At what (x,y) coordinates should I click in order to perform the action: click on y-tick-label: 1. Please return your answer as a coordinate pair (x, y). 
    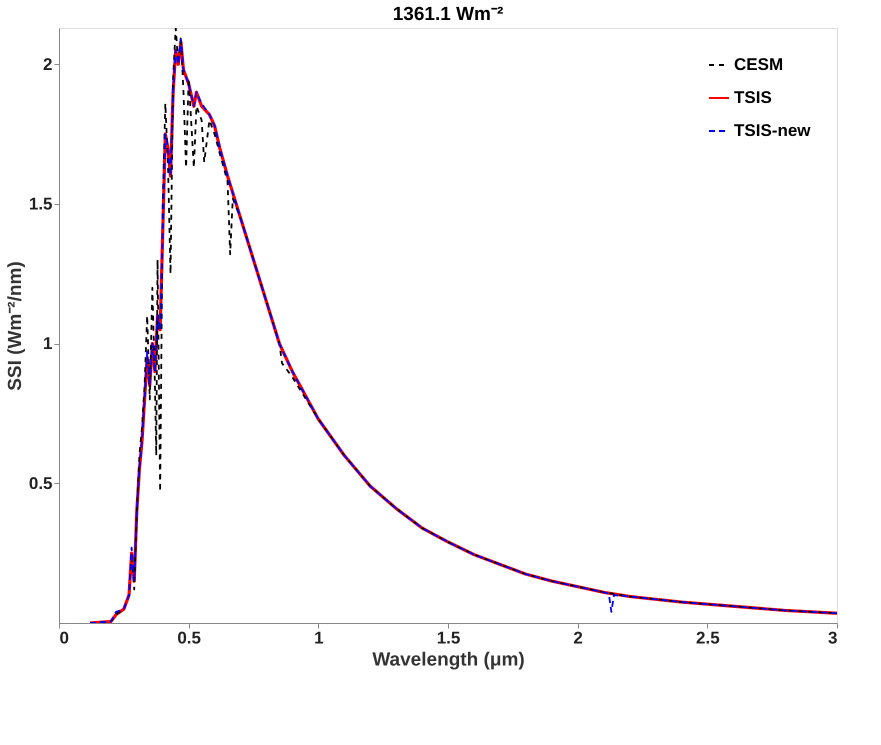
    Looking at the image, I should click on (47, 344).